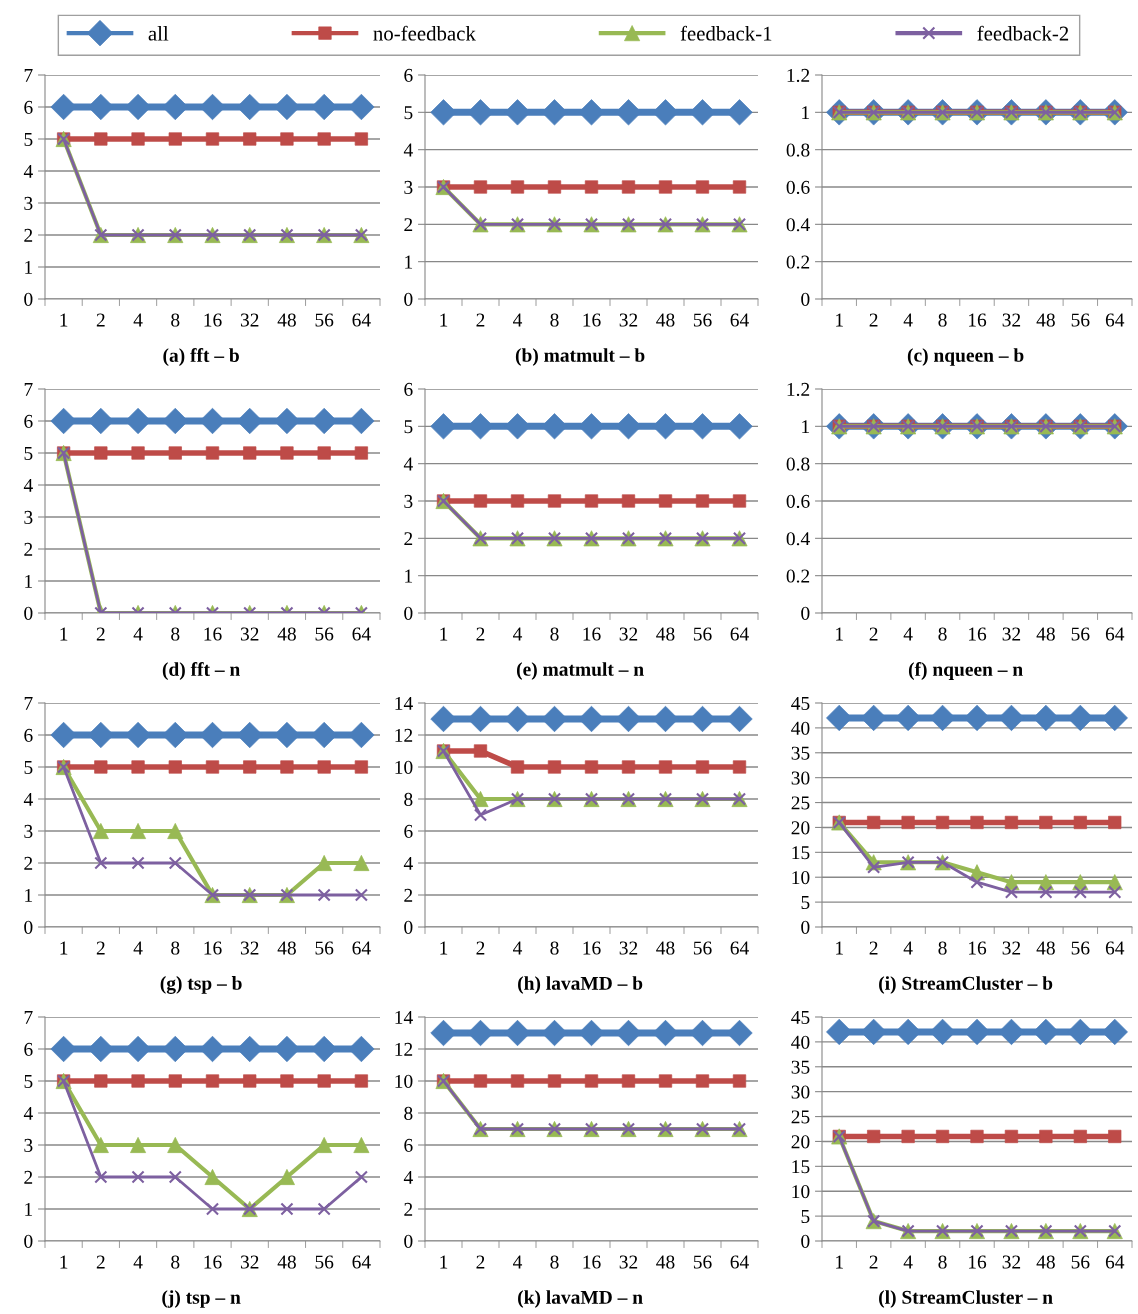  I want to click on legend-label: no-feedback, so click(424, 33).